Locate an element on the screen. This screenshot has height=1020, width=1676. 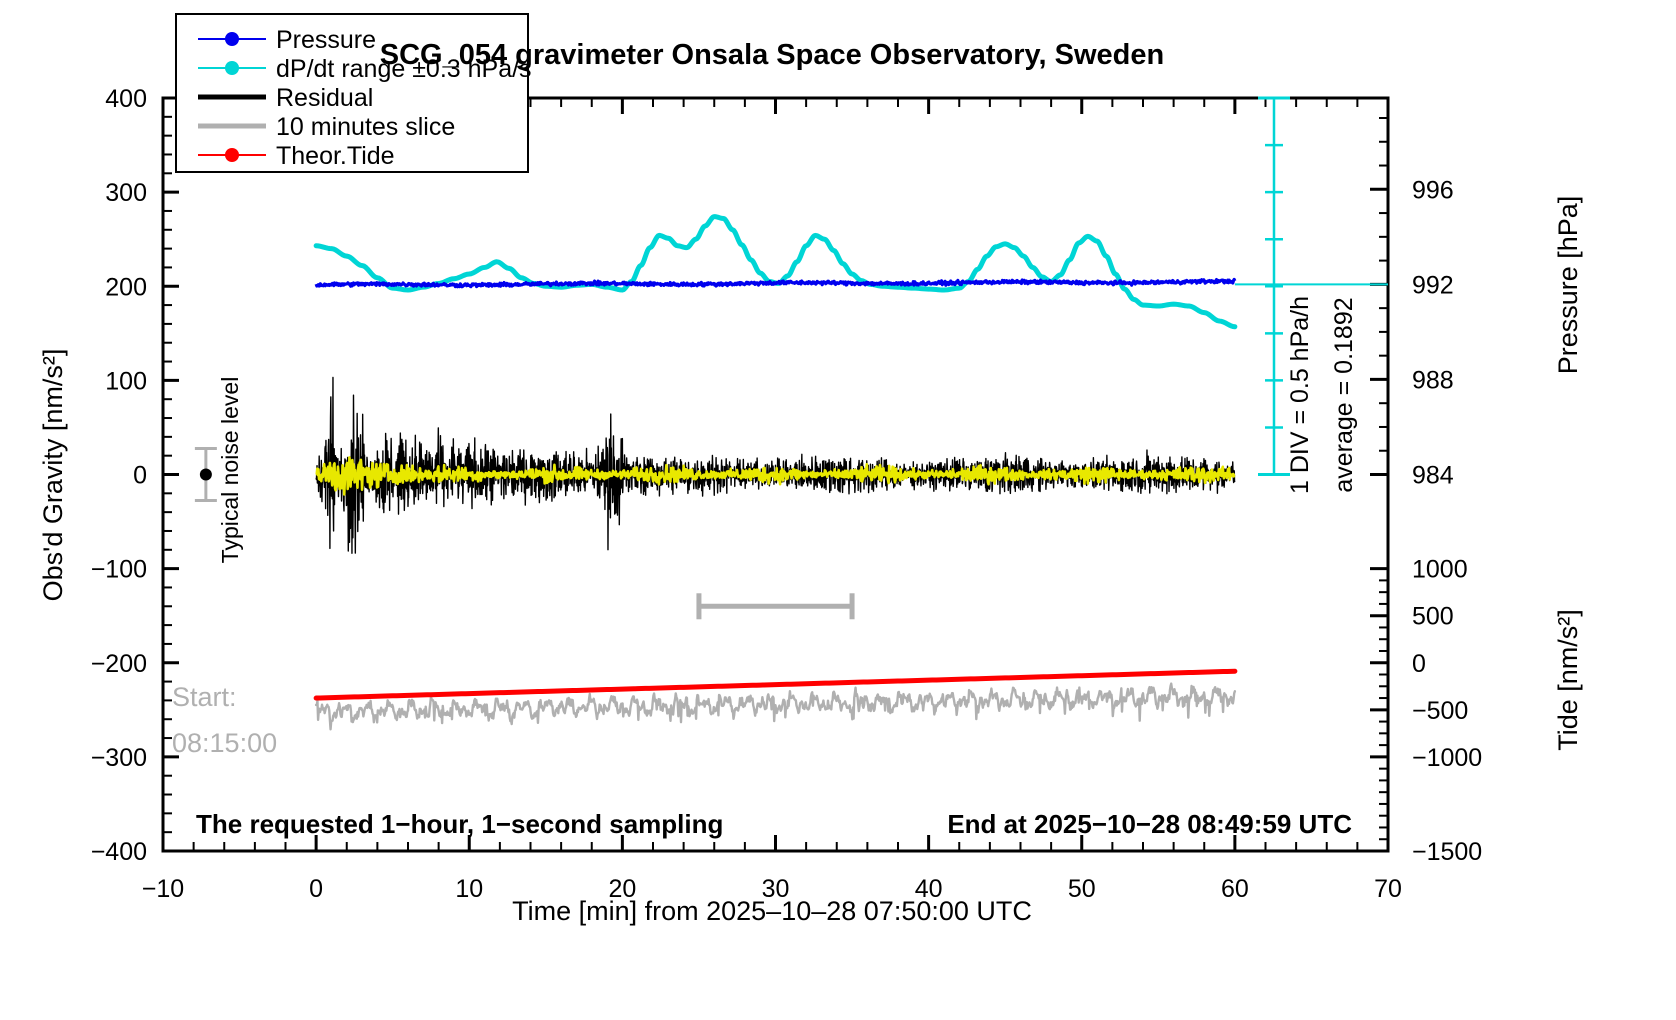
x-tick-label: 70 is located at coordinates (1388, 889).